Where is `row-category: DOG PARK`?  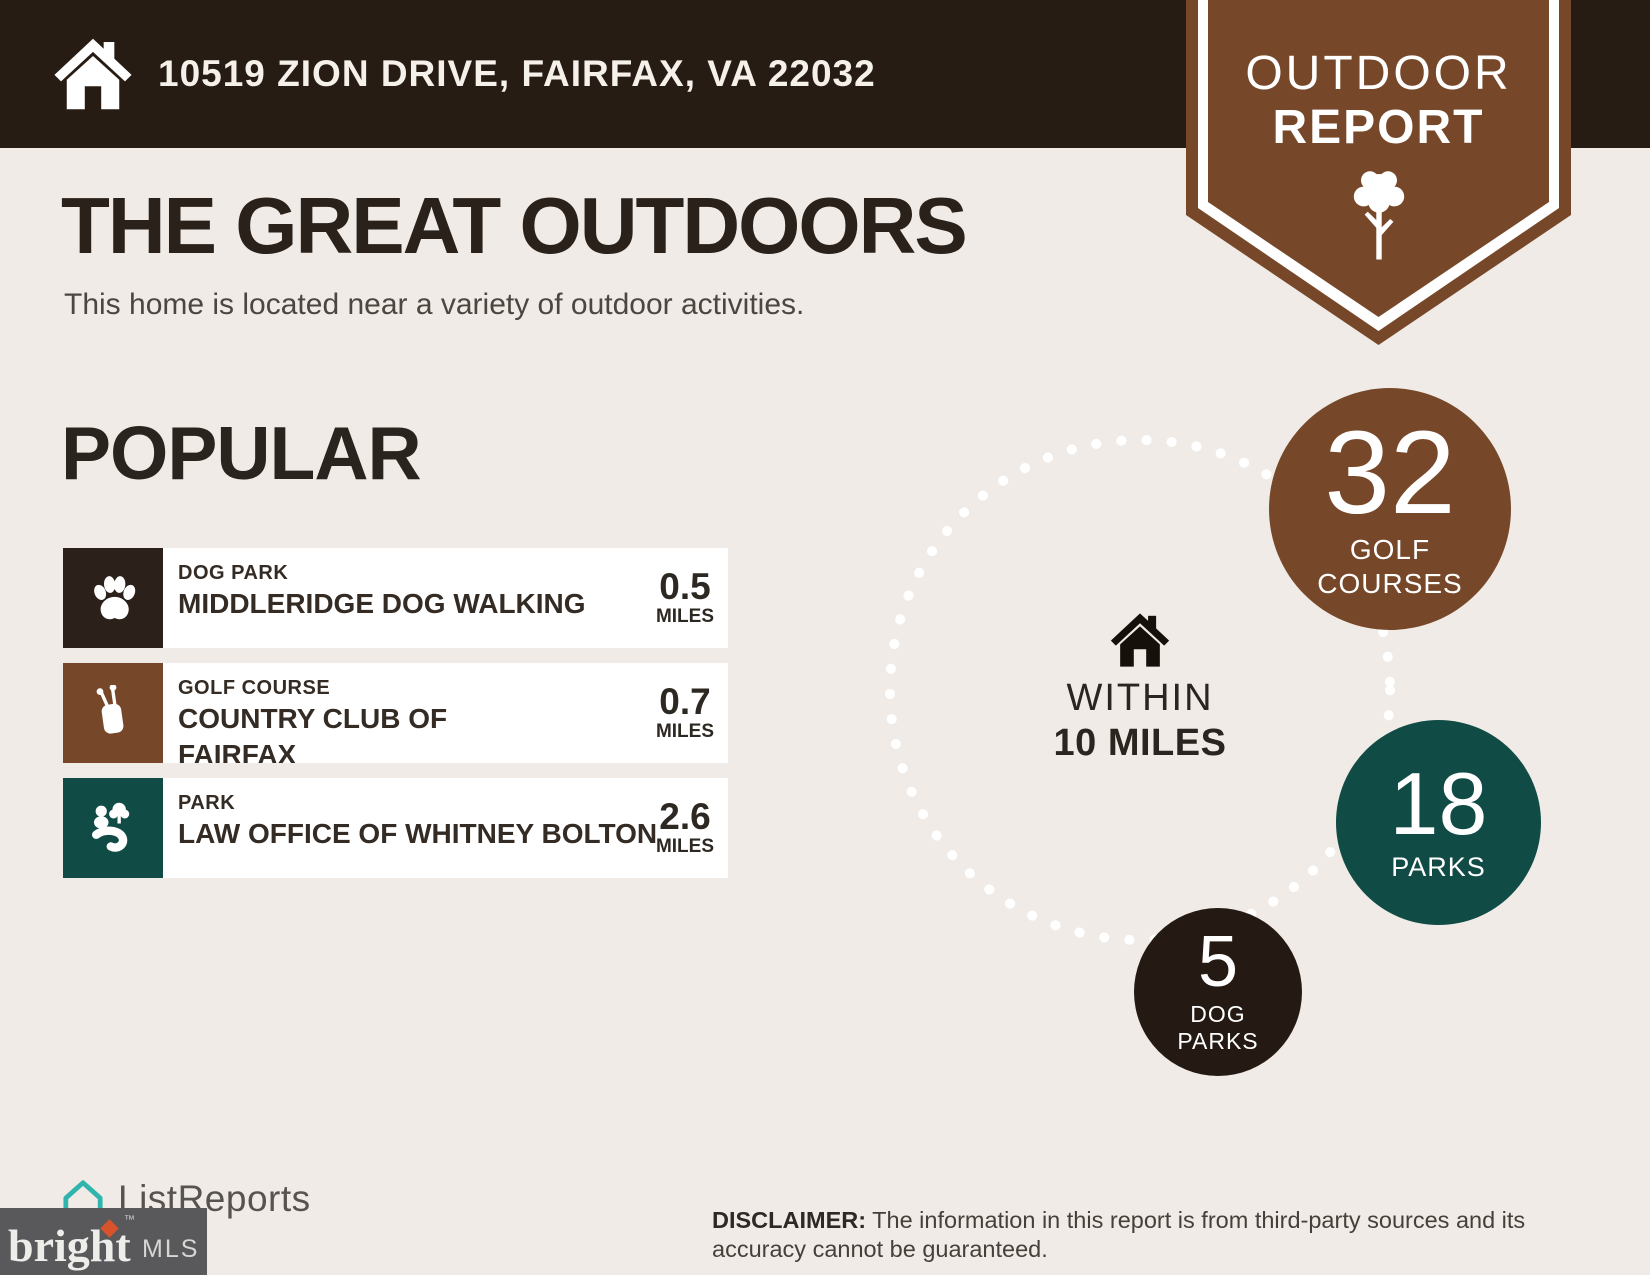 row-category: DOG PARK is located at coordinates (233, 573).